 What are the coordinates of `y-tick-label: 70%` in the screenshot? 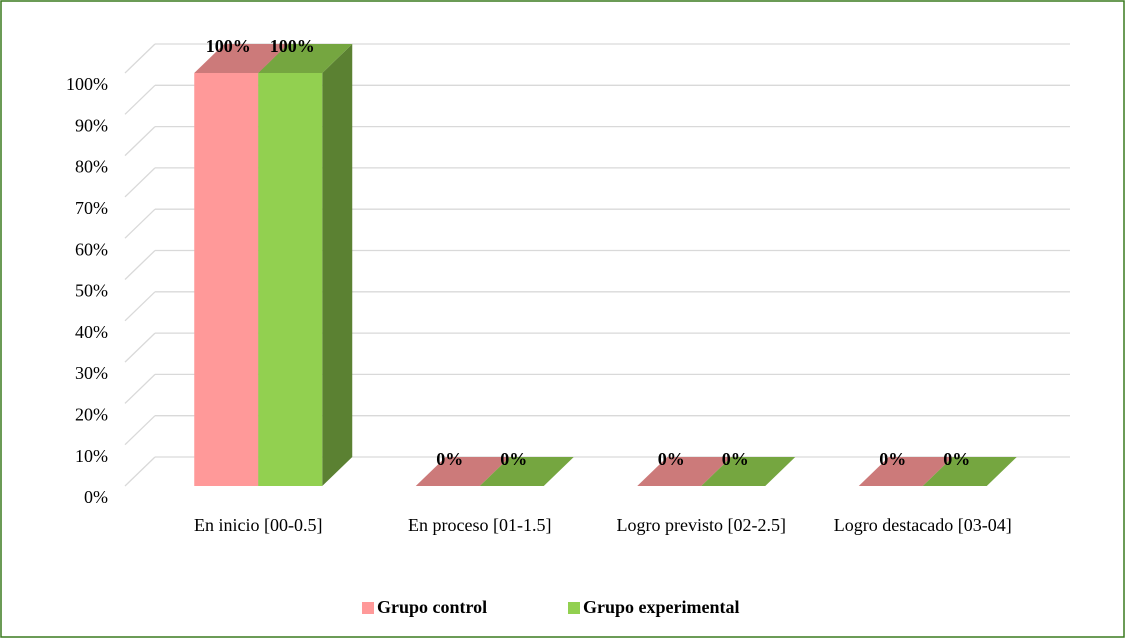 It's located at (91, 208).